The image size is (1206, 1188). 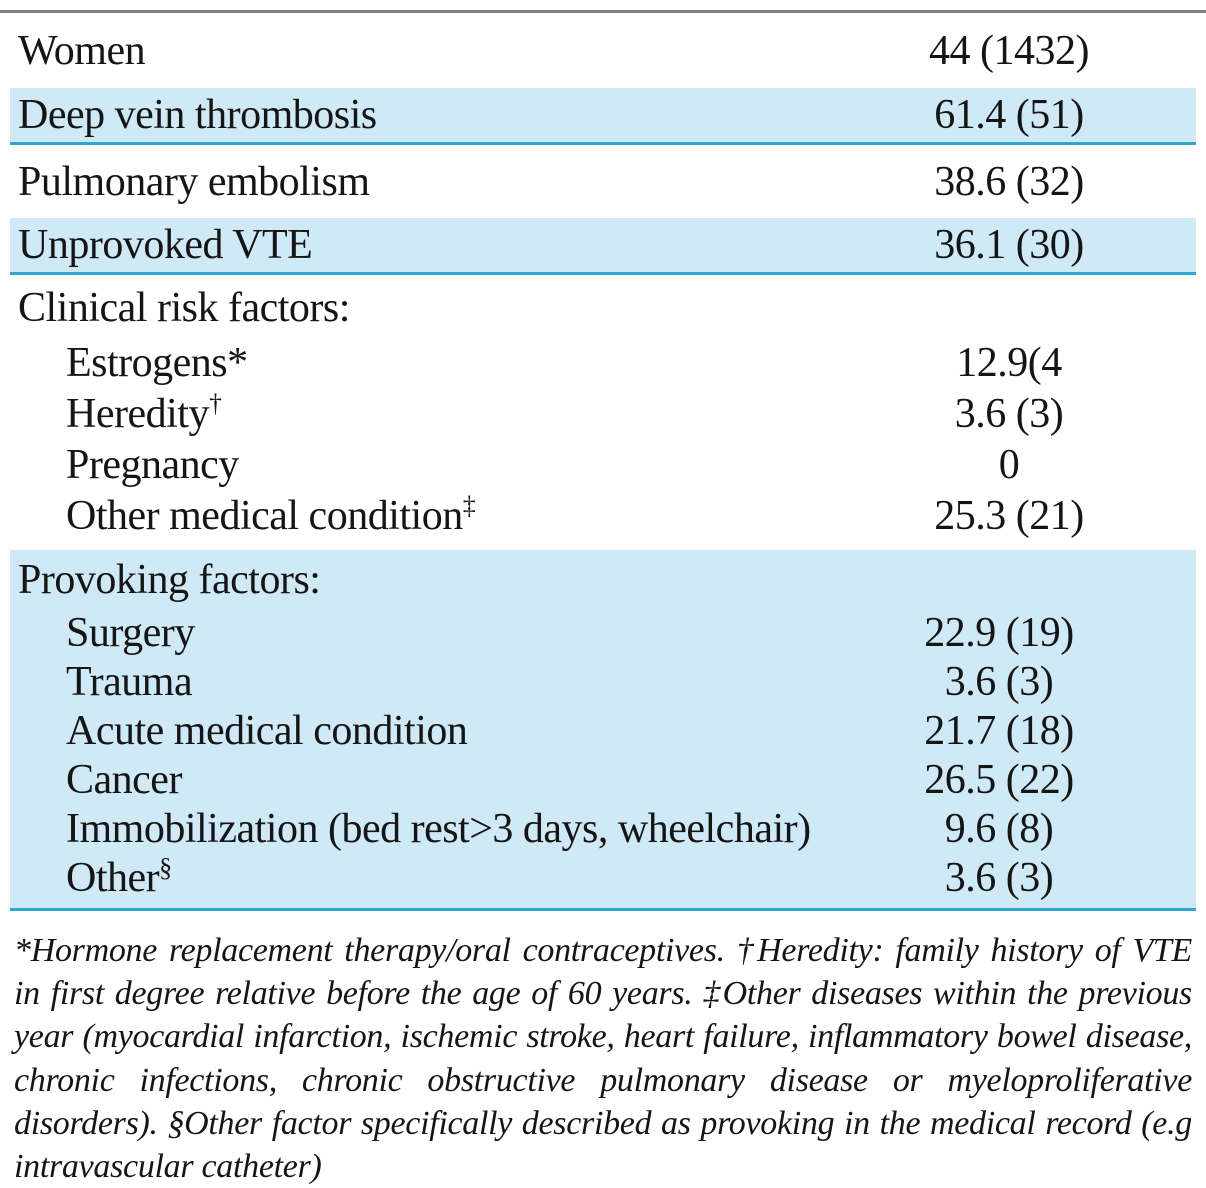 What do you see at coordinates (603, 246) in the screenshot?
I see `table-row: Unprovoked VTE 36.1 (30)` at bounding box center [603, 246].